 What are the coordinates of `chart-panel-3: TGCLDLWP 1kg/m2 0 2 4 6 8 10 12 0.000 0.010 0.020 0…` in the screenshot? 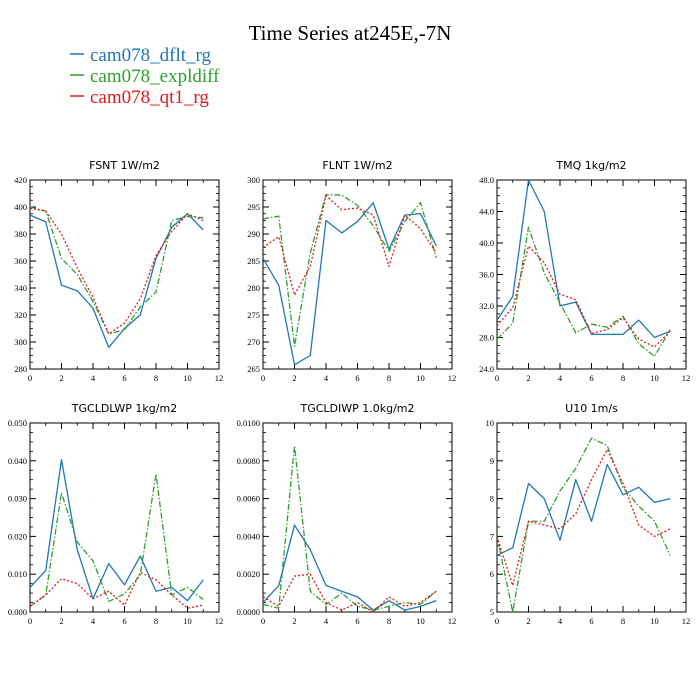 It's located at (115, 514).